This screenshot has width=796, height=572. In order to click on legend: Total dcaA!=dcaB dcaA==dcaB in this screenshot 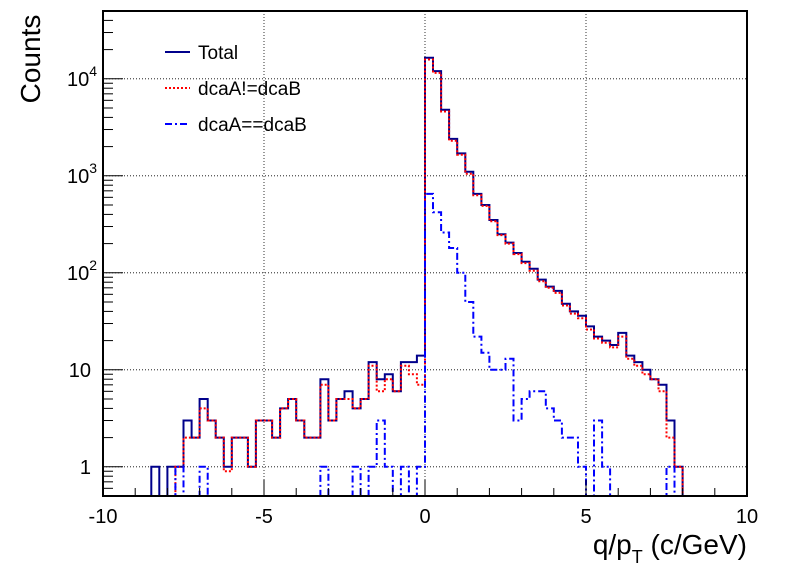, I will do `click(236, 89)`.